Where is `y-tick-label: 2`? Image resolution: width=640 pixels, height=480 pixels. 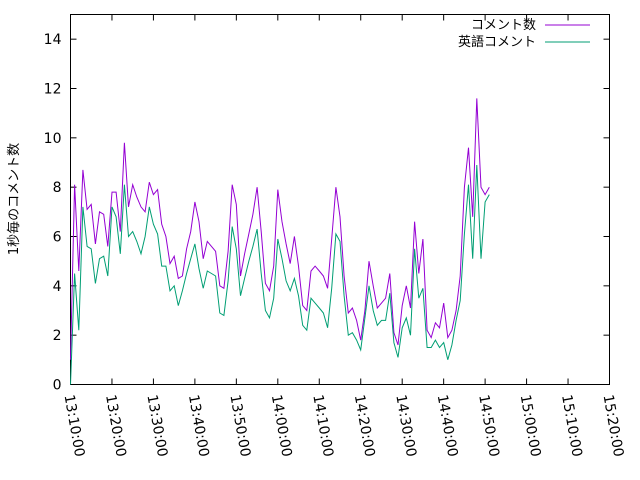
y-tick-label: 2 is located at coordinates (57, 336).